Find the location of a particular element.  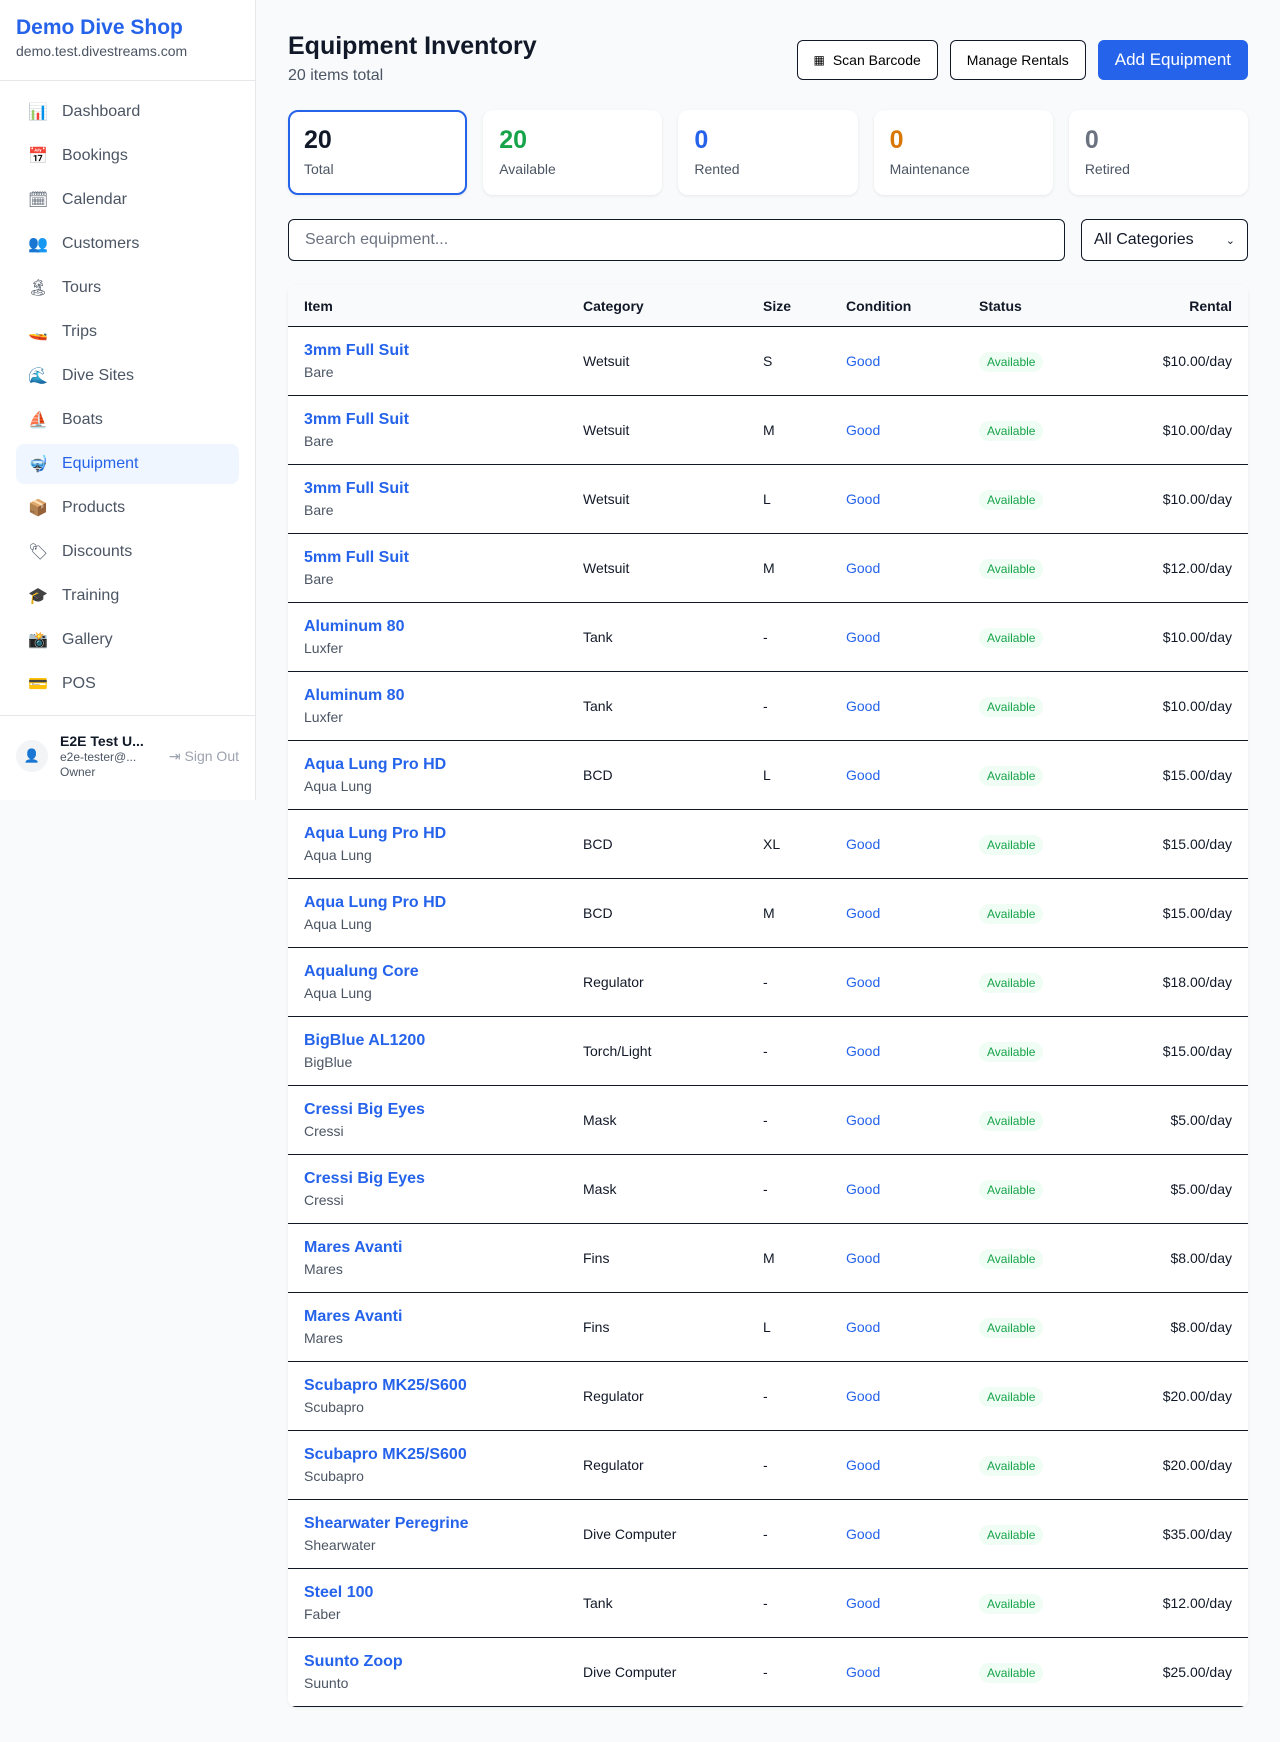

sidebar-item-products: 📦 Products is located at coordinates (127, 508).